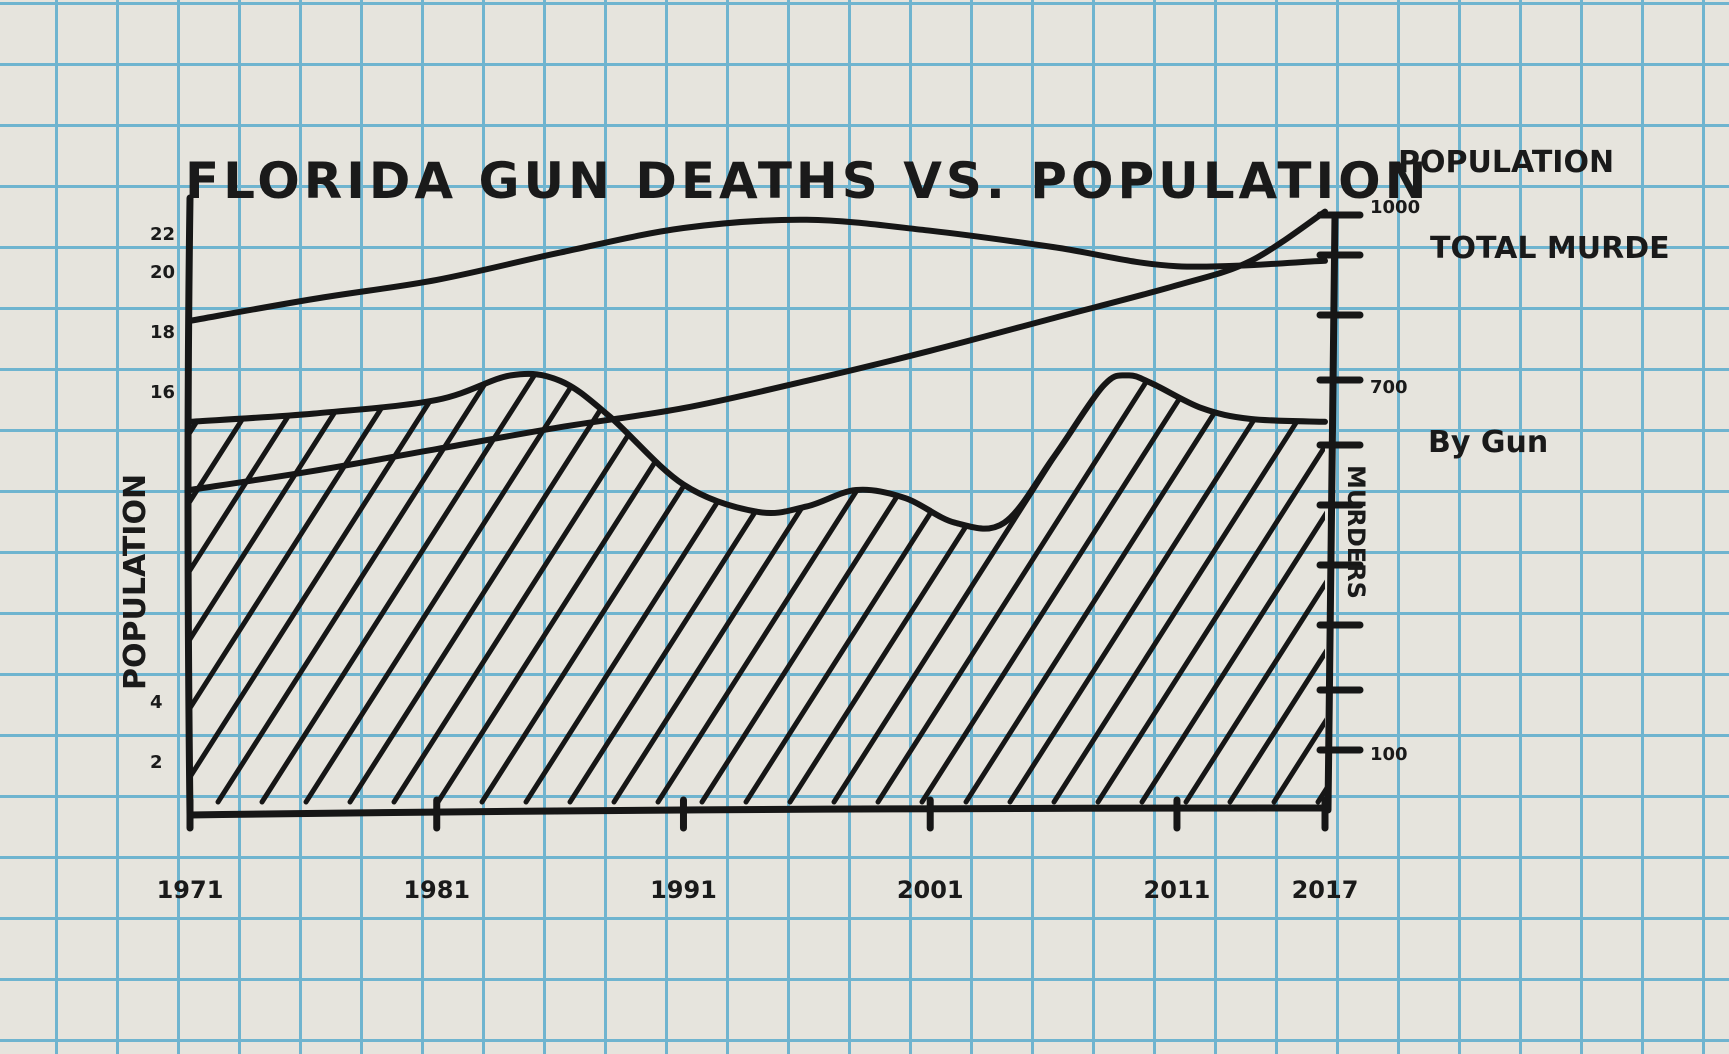 This screenshot has height=1054, width=1729. What do you see at coordinates (156, 762) in the screenshot?
I see `left-tick-label: 2` at bounding box center [156, 762].